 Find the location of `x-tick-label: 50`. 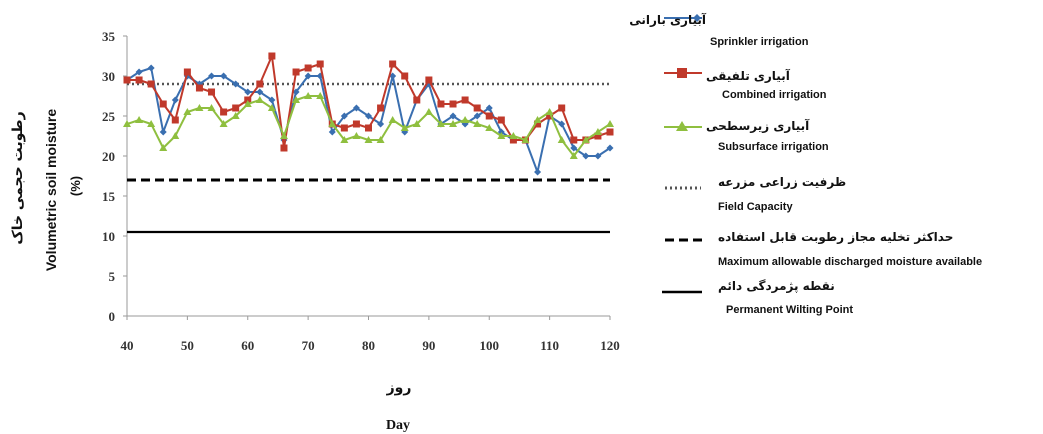

x-tick-label: 50 is located at coordinates (187, 345).